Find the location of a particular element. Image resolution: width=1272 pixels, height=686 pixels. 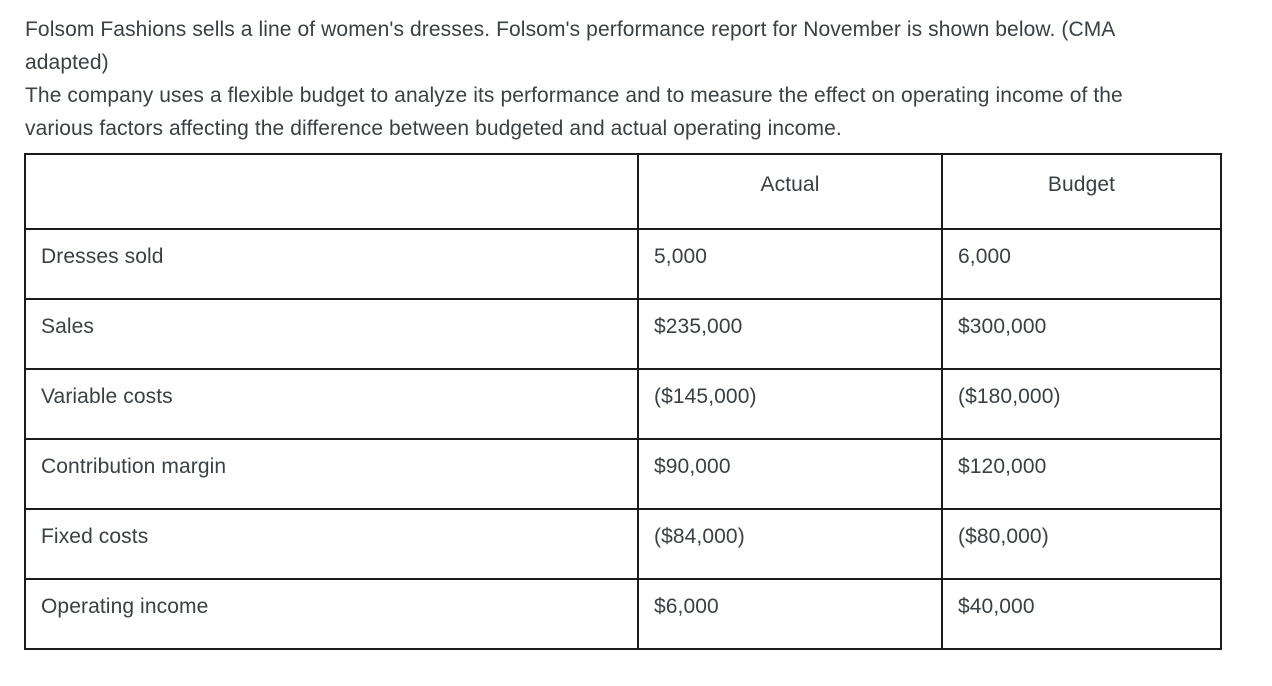

actual-cell: $6,000 is located at coordinates (790, 614).